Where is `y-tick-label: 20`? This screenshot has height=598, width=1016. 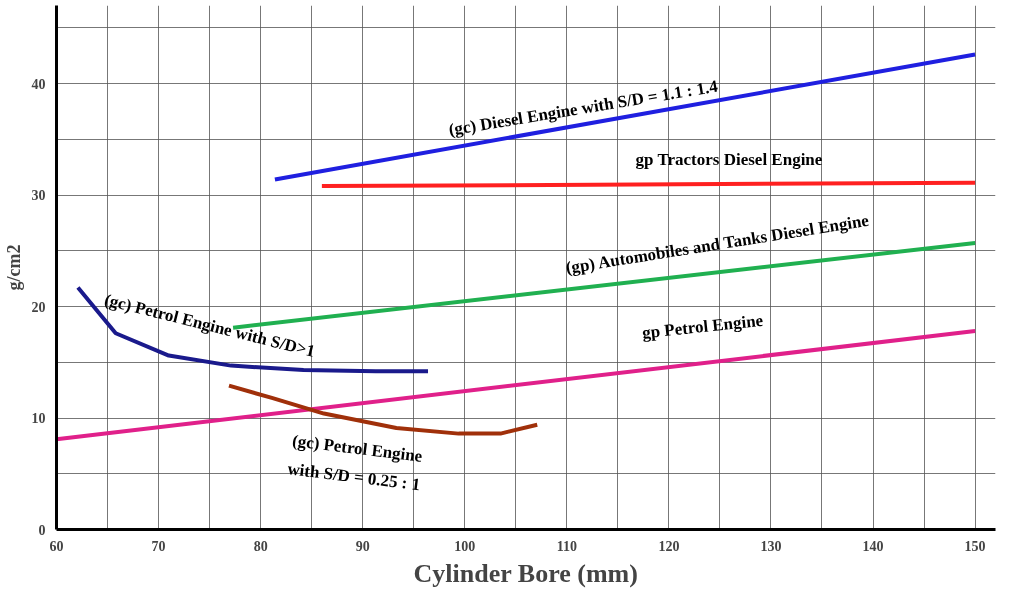
y-tick-label: 20 is located at coordinates (38, 307).